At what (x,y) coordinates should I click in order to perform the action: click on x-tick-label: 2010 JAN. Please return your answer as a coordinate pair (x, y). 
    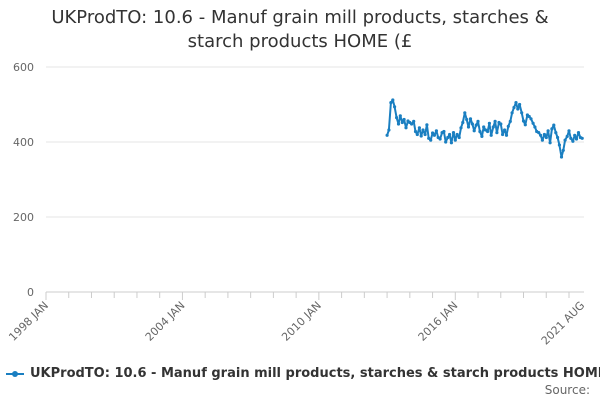
    Looking at the image, I should click on (301, 321).